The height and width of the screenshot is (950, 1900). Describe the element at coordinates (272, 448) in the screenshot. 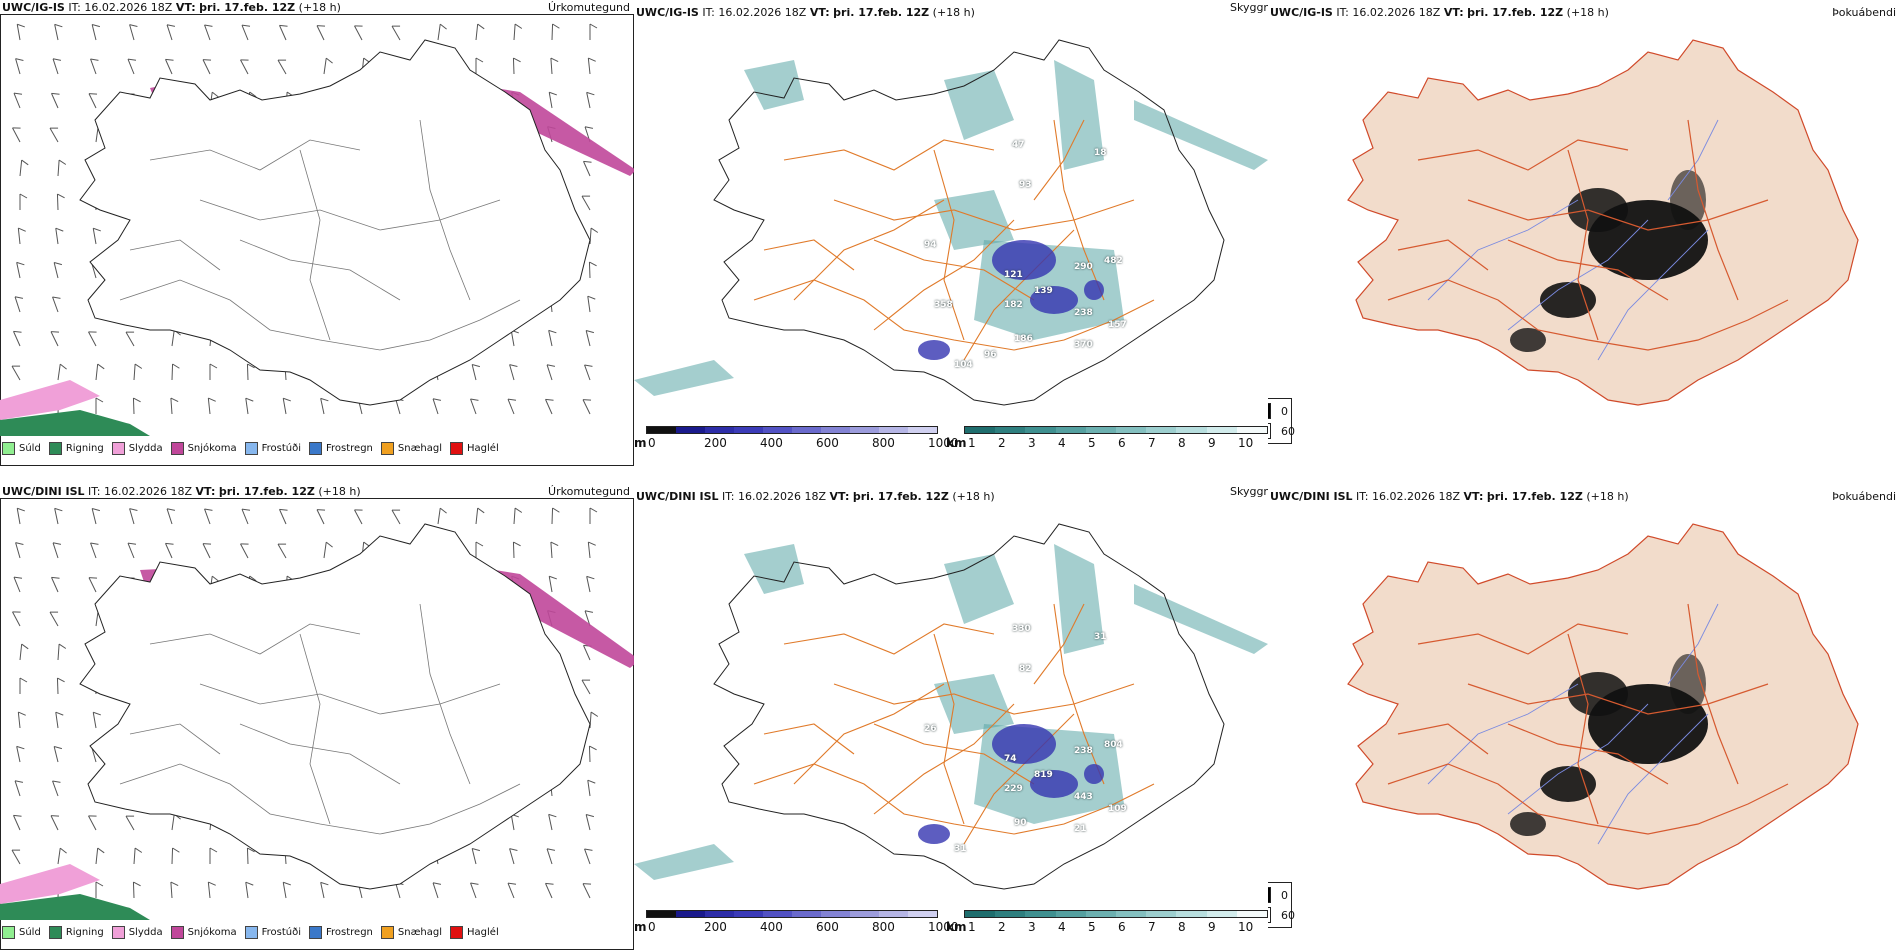

I see `legend-item-4: Frostúði` at that location.